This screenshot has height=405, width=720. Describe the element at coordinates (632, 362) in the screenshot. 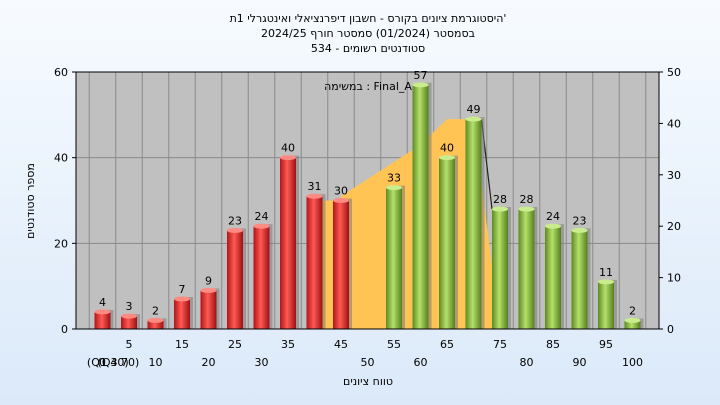

I see `x-tick-label: 100` at that location.